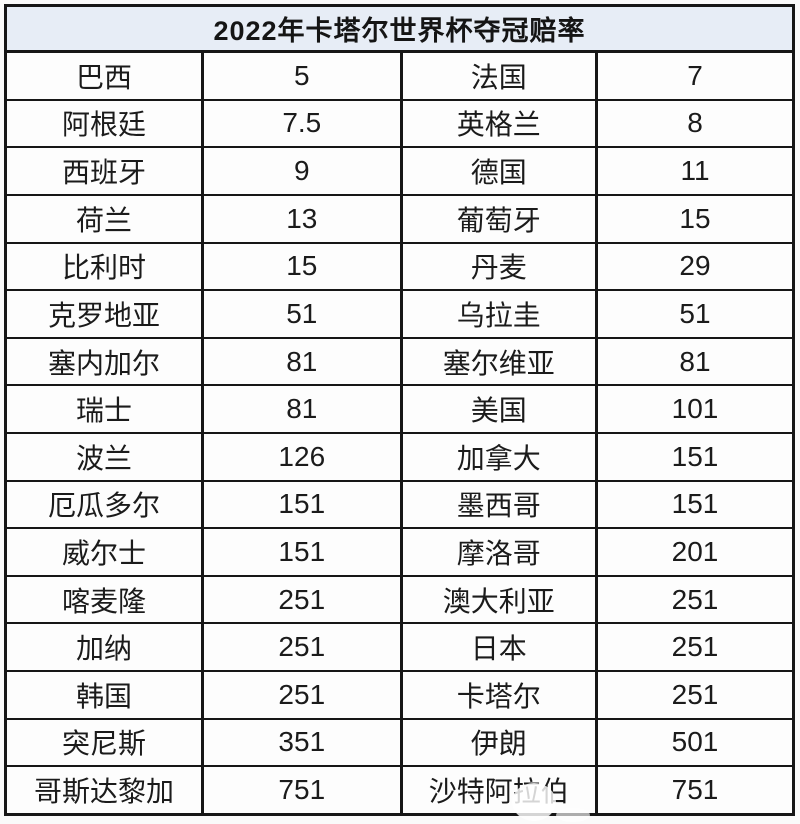  Describe the element at coordinates (104, 361) in the screenshot. I see `team-name-cell: 塞内加尔` at that location.